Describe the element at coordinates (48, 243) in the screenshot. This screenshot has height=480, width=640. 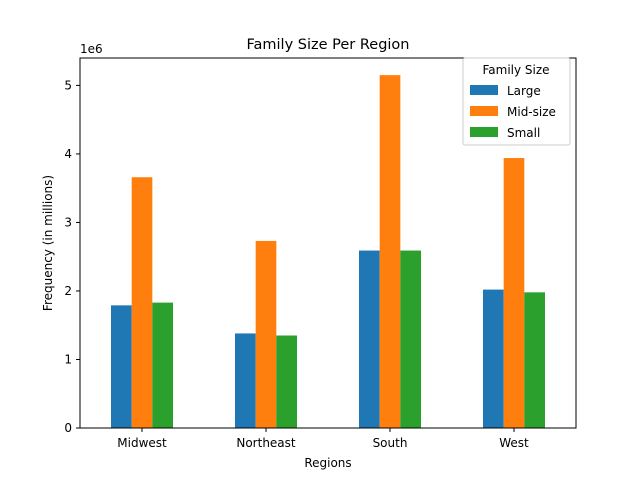
I see `y-axis-label: Frequency (in millions)` at that location.